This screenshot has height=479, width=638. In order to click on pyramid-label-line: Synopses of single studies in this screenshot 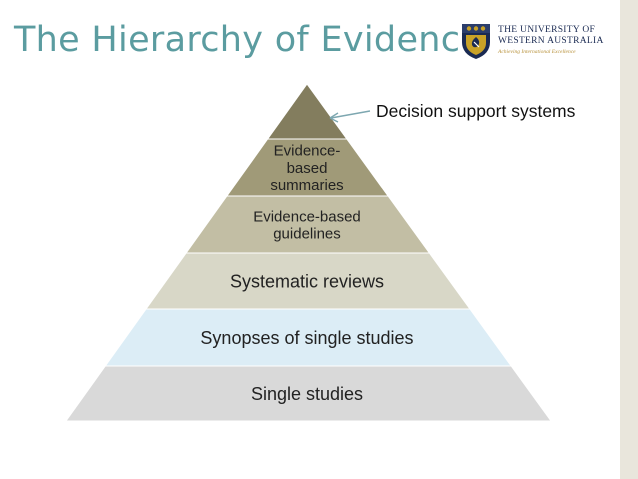, I will do `click(306, 338)`.